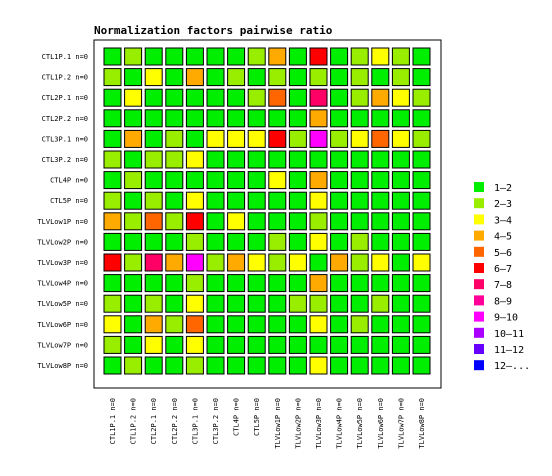 The width and height of the screenshot is (552, 476). I want to click on row-label: CTL1P.1 n=0, so click(65, 57).